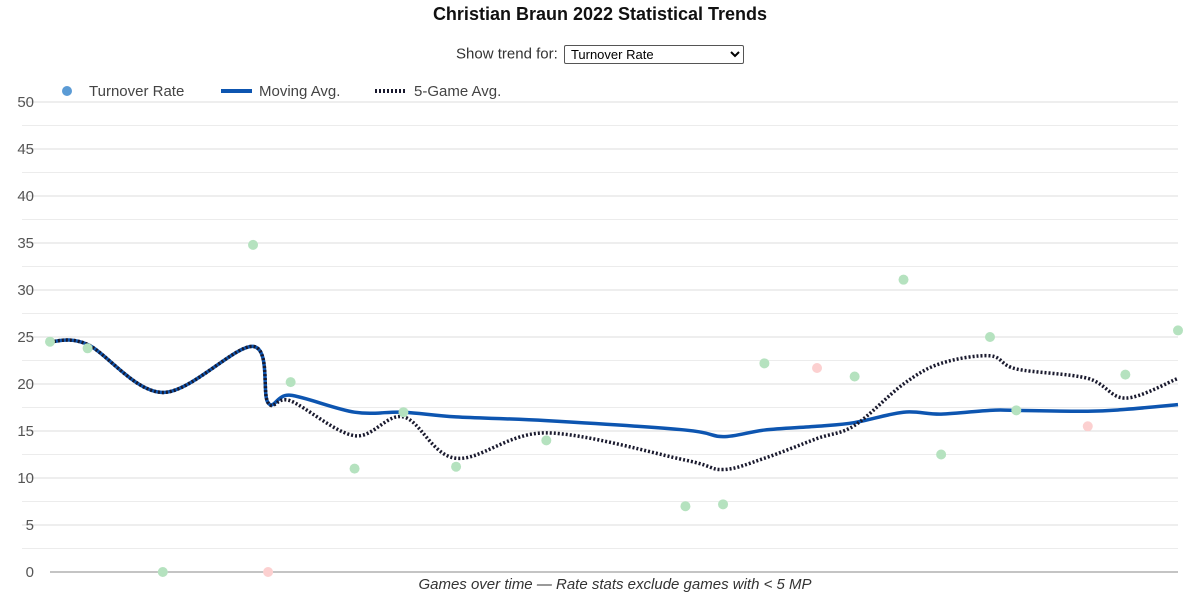 This screenshot has width=1200, height=597. What do you see at coordinates (25, 478) in the screenshot?
I see `y-tick-label: 10` at bounding box center [25, 478].